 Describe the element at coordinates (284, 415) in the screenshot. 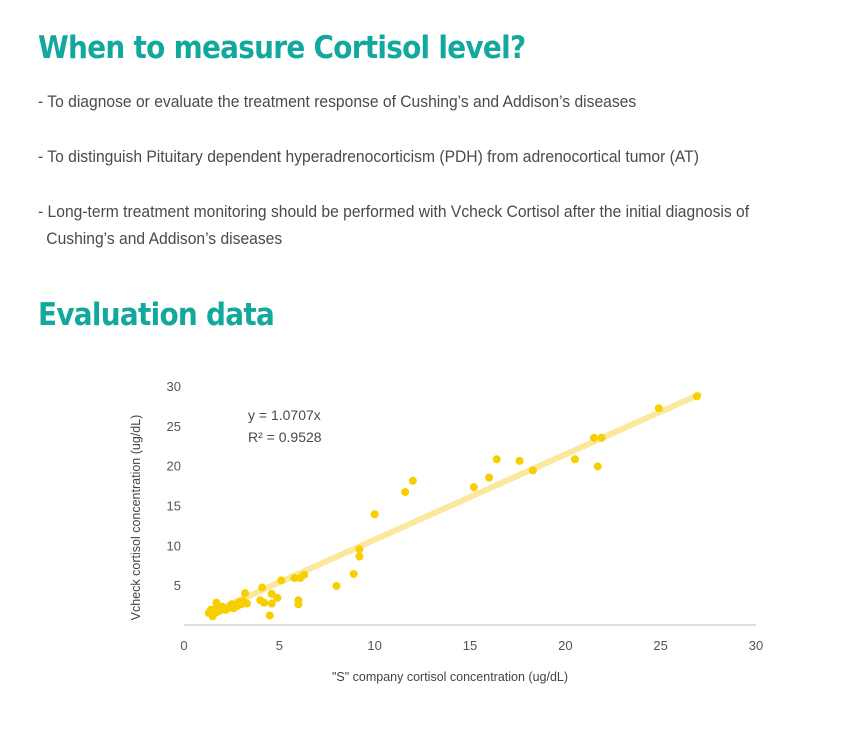

I see `regression-equation: y = 1.0707x` at that location.